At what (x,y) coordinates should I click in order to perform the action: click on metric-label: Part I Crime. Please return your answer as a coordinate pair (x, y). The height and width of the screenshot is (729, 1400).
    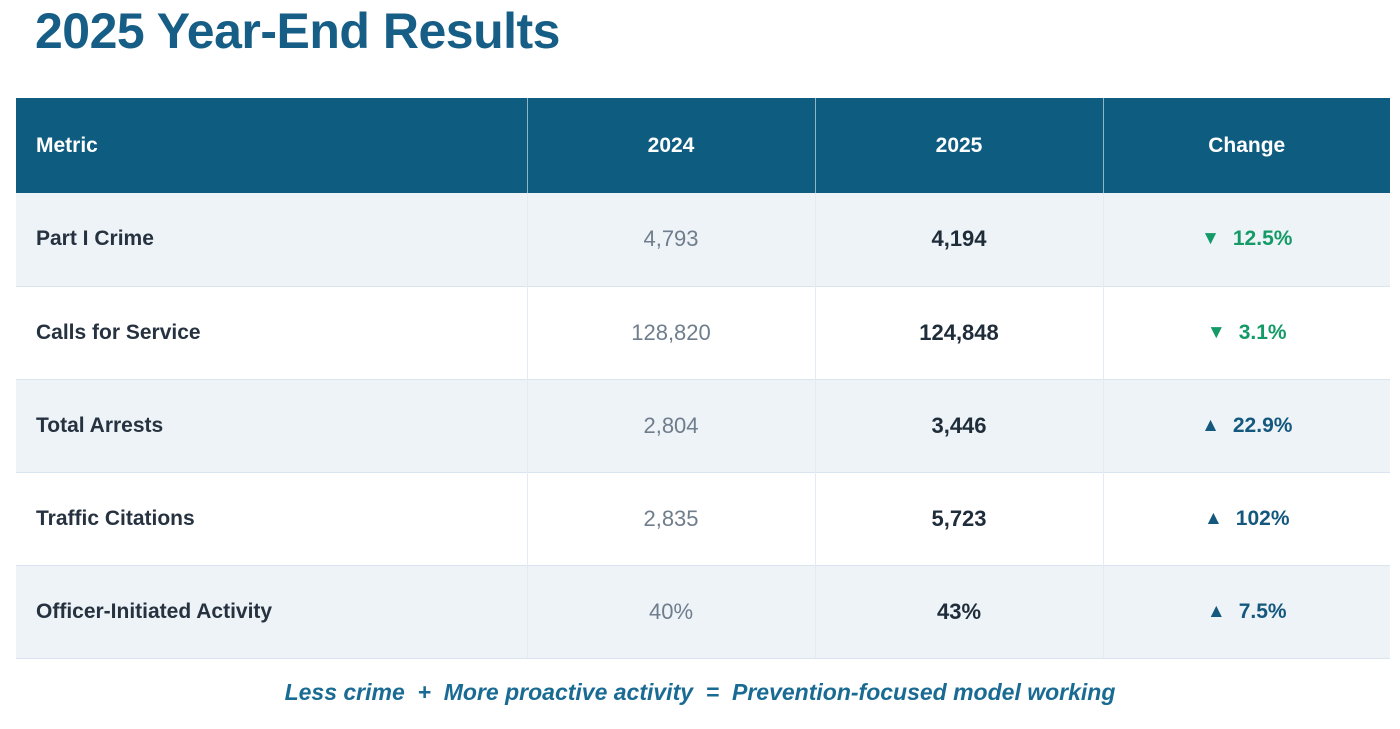
    Looking at the image, I should click on (95, 239).